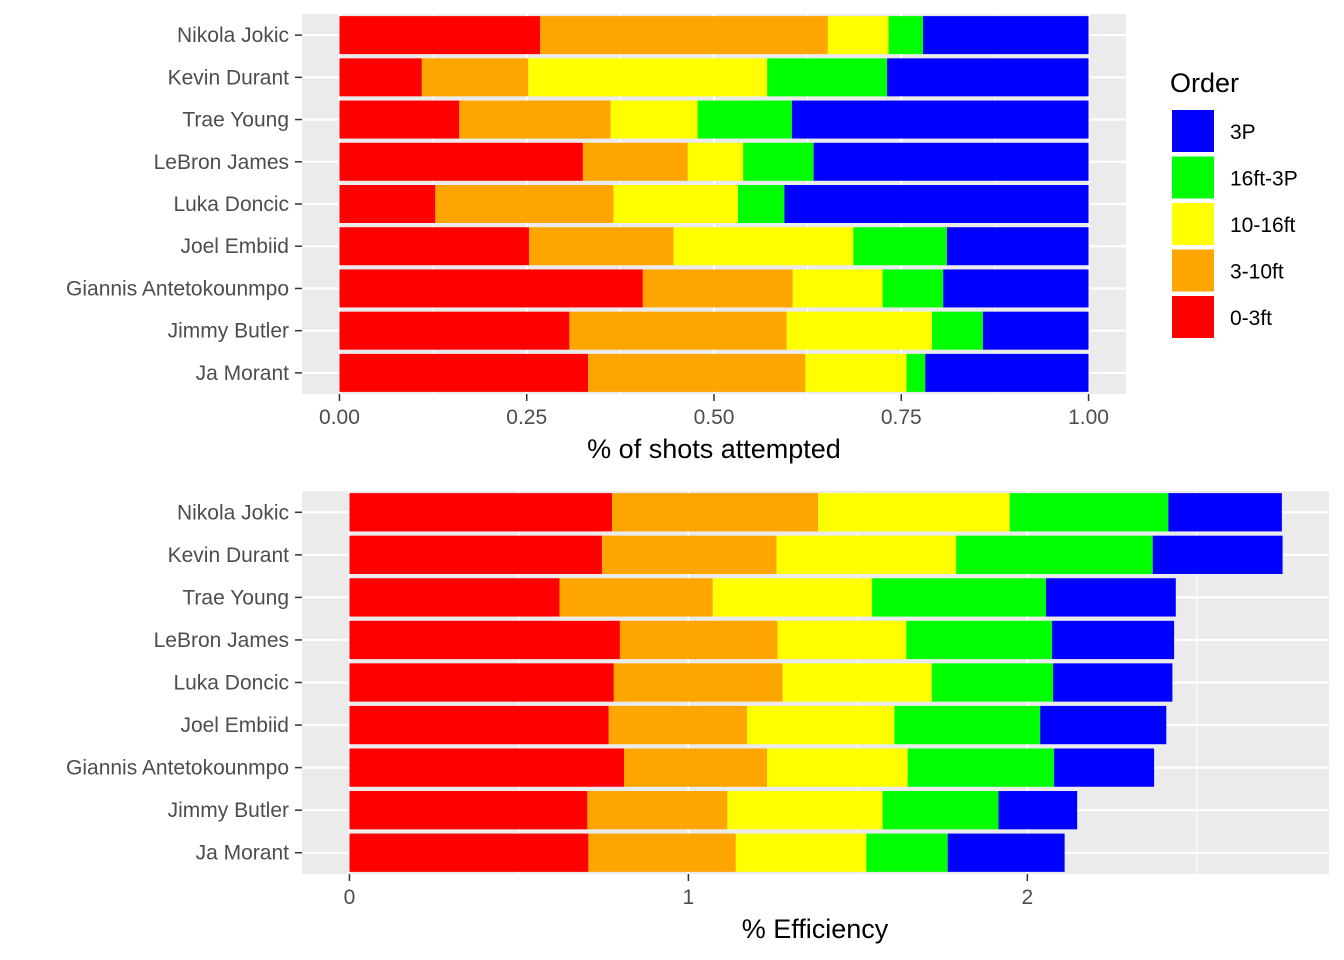  I want to click on attempt-y-tick-label: Giannis Antetokounmpo, so click(177, 288).